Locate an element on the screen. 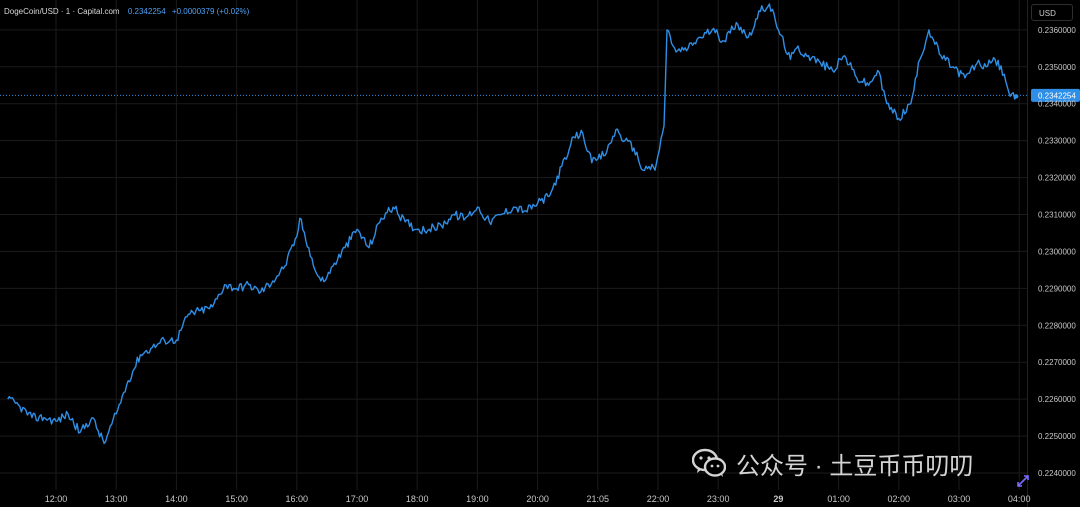 Image resolution: width=1080 pixels, height=507 pixels. symbol-label: DogeCoin/USD · 1 · Capital.com is located at coordinates (62, 11).